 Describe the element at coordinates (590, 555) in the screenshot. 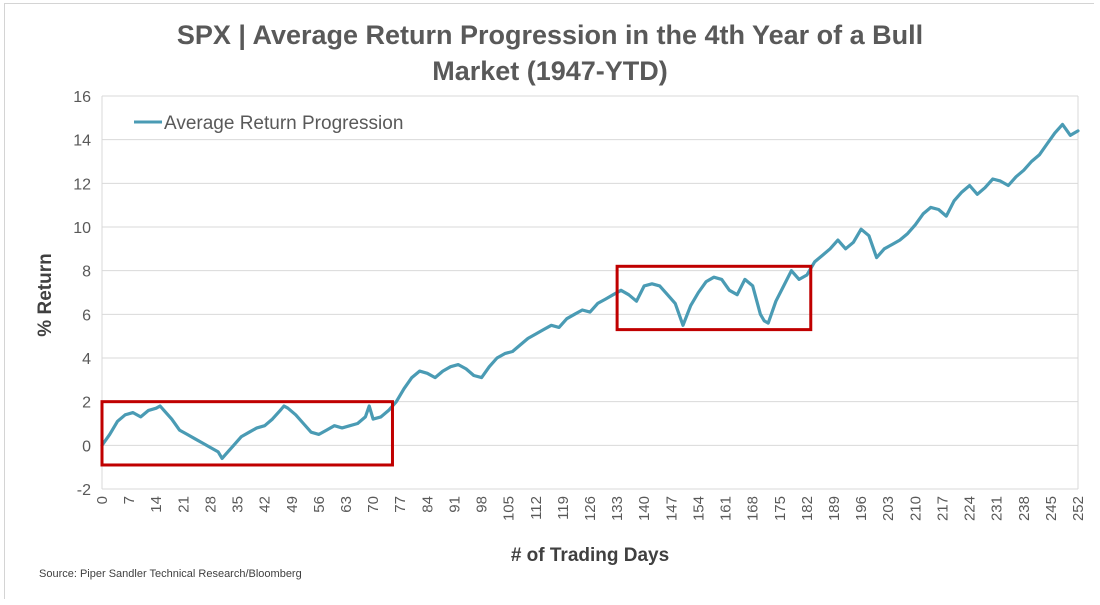

I see `x-axis-label: # of Trading Days` at that location.